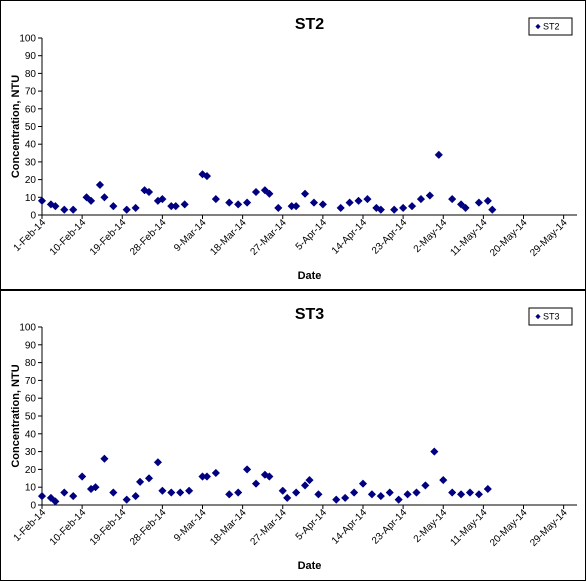 This screenshot has height=582, width=587. Describe the element at coordinates (310, 276) in the screenshot. I see `x-axis-label: Date` at that location.